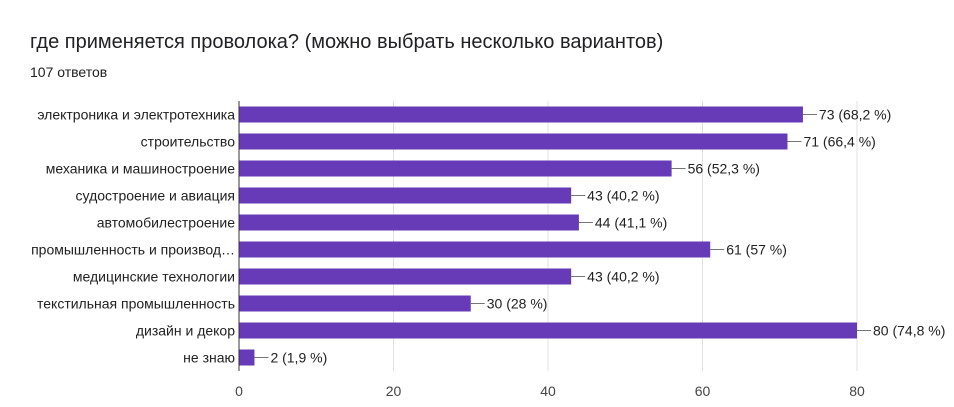 The width and height of the screenshot is (954, 407). I want to click on x-axis-ticks: 0 20 40 60 80, so click(550, 391).